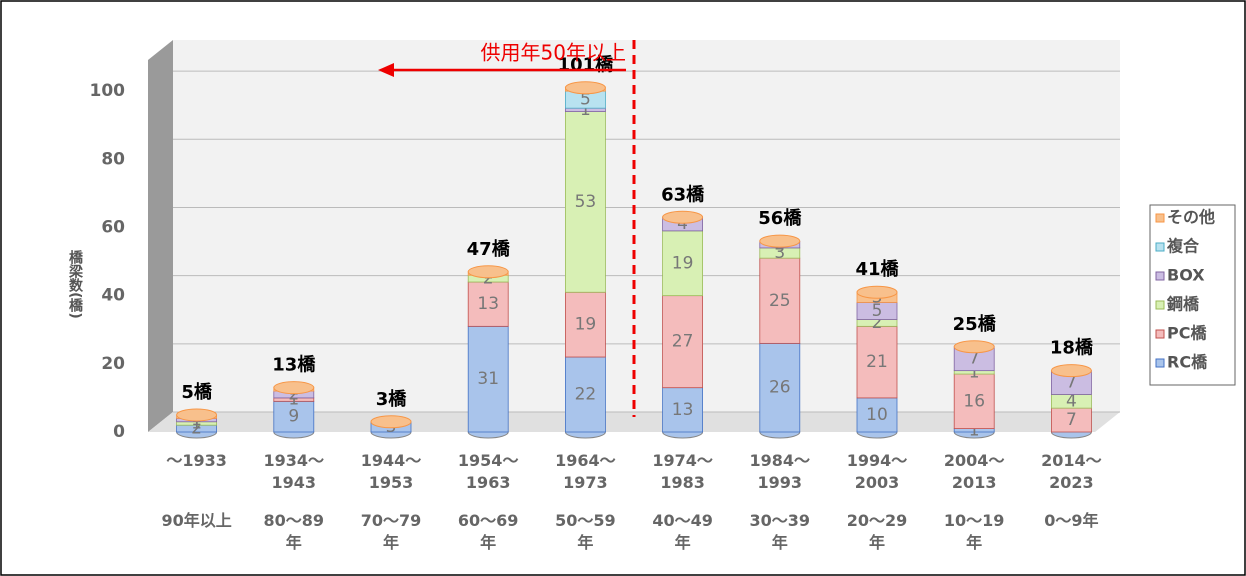  What do you see at coordinates (683, 194) in the screenshot?
I see `total-label: 63橋` at bounding box center [683, 194].